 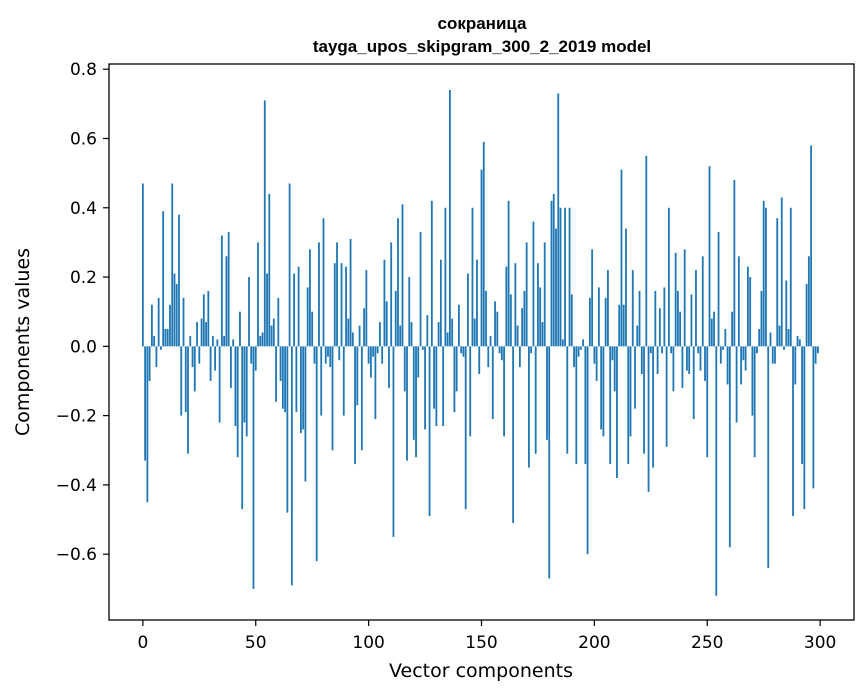 What do you see at coordinates (707, 643) in the screenshot?
I see `x-tick-label: 250` at bounding box center [707, 643].